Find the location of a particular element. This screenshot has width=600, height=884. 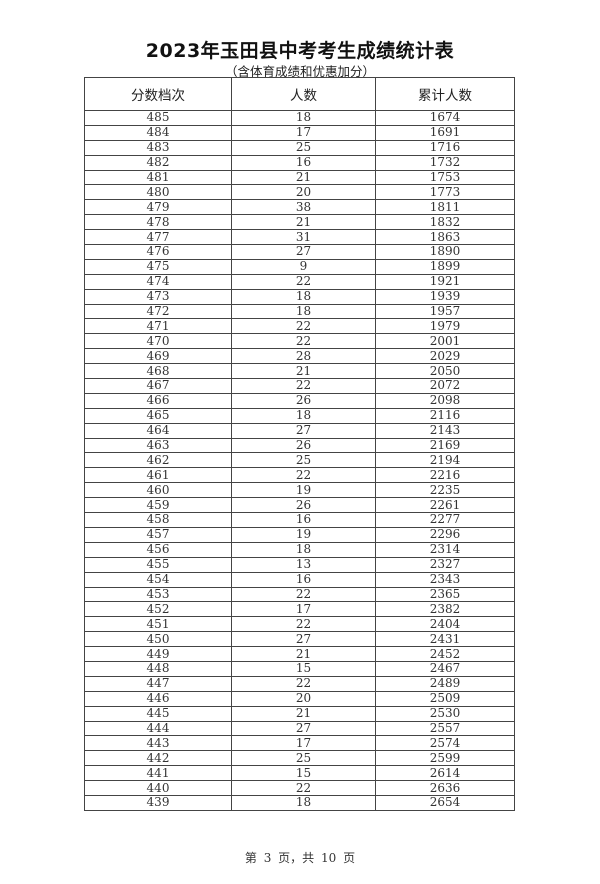

table-row: 465 18 2116 is located at coordinates (299, 415).